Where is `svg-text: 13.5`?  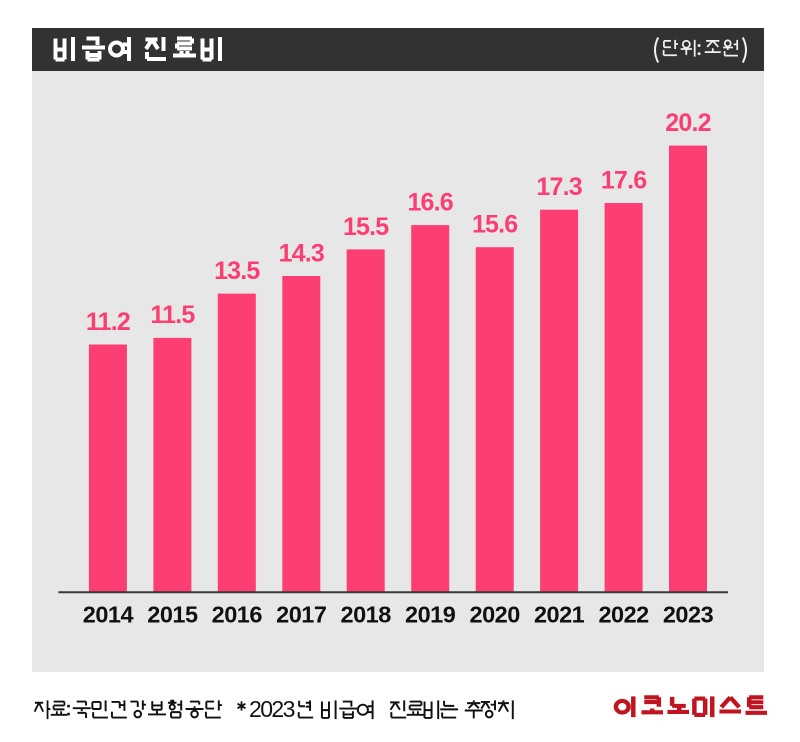
svg-text: 13.5 is located at coordinates (237, 271).